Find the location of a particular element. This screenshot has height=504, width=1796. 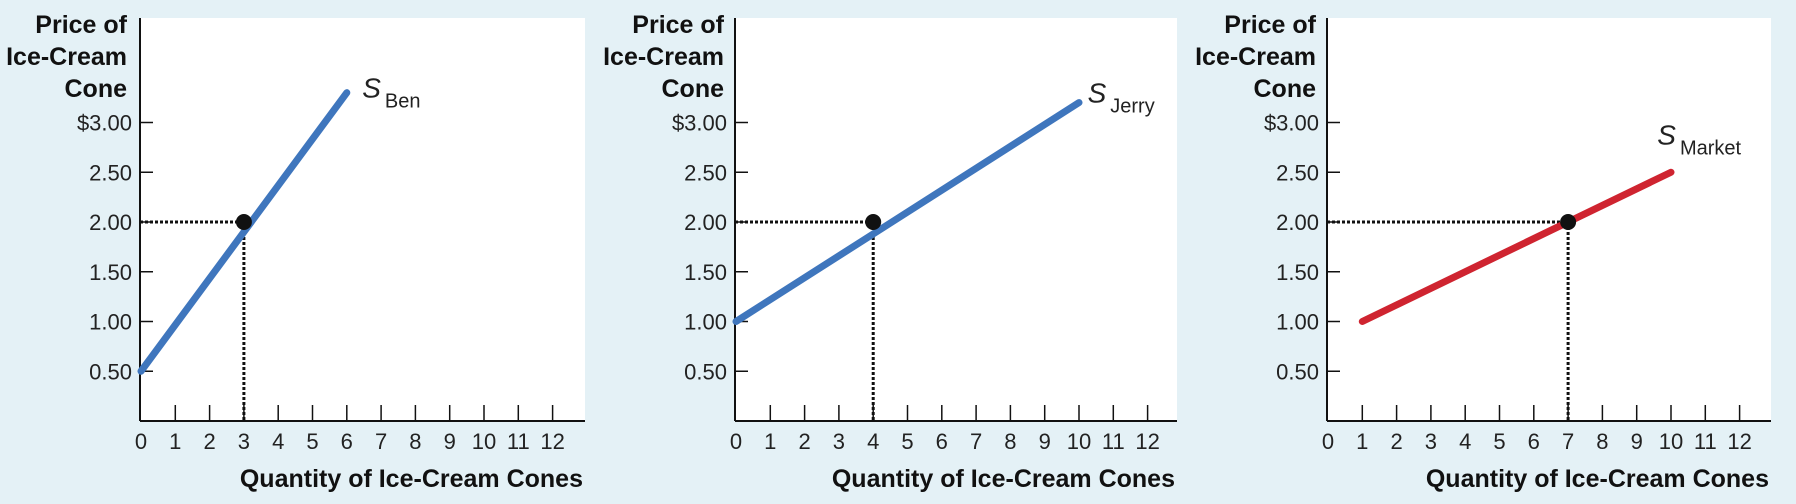

series-label-sub: Market is located at coordinates (1711, 148).